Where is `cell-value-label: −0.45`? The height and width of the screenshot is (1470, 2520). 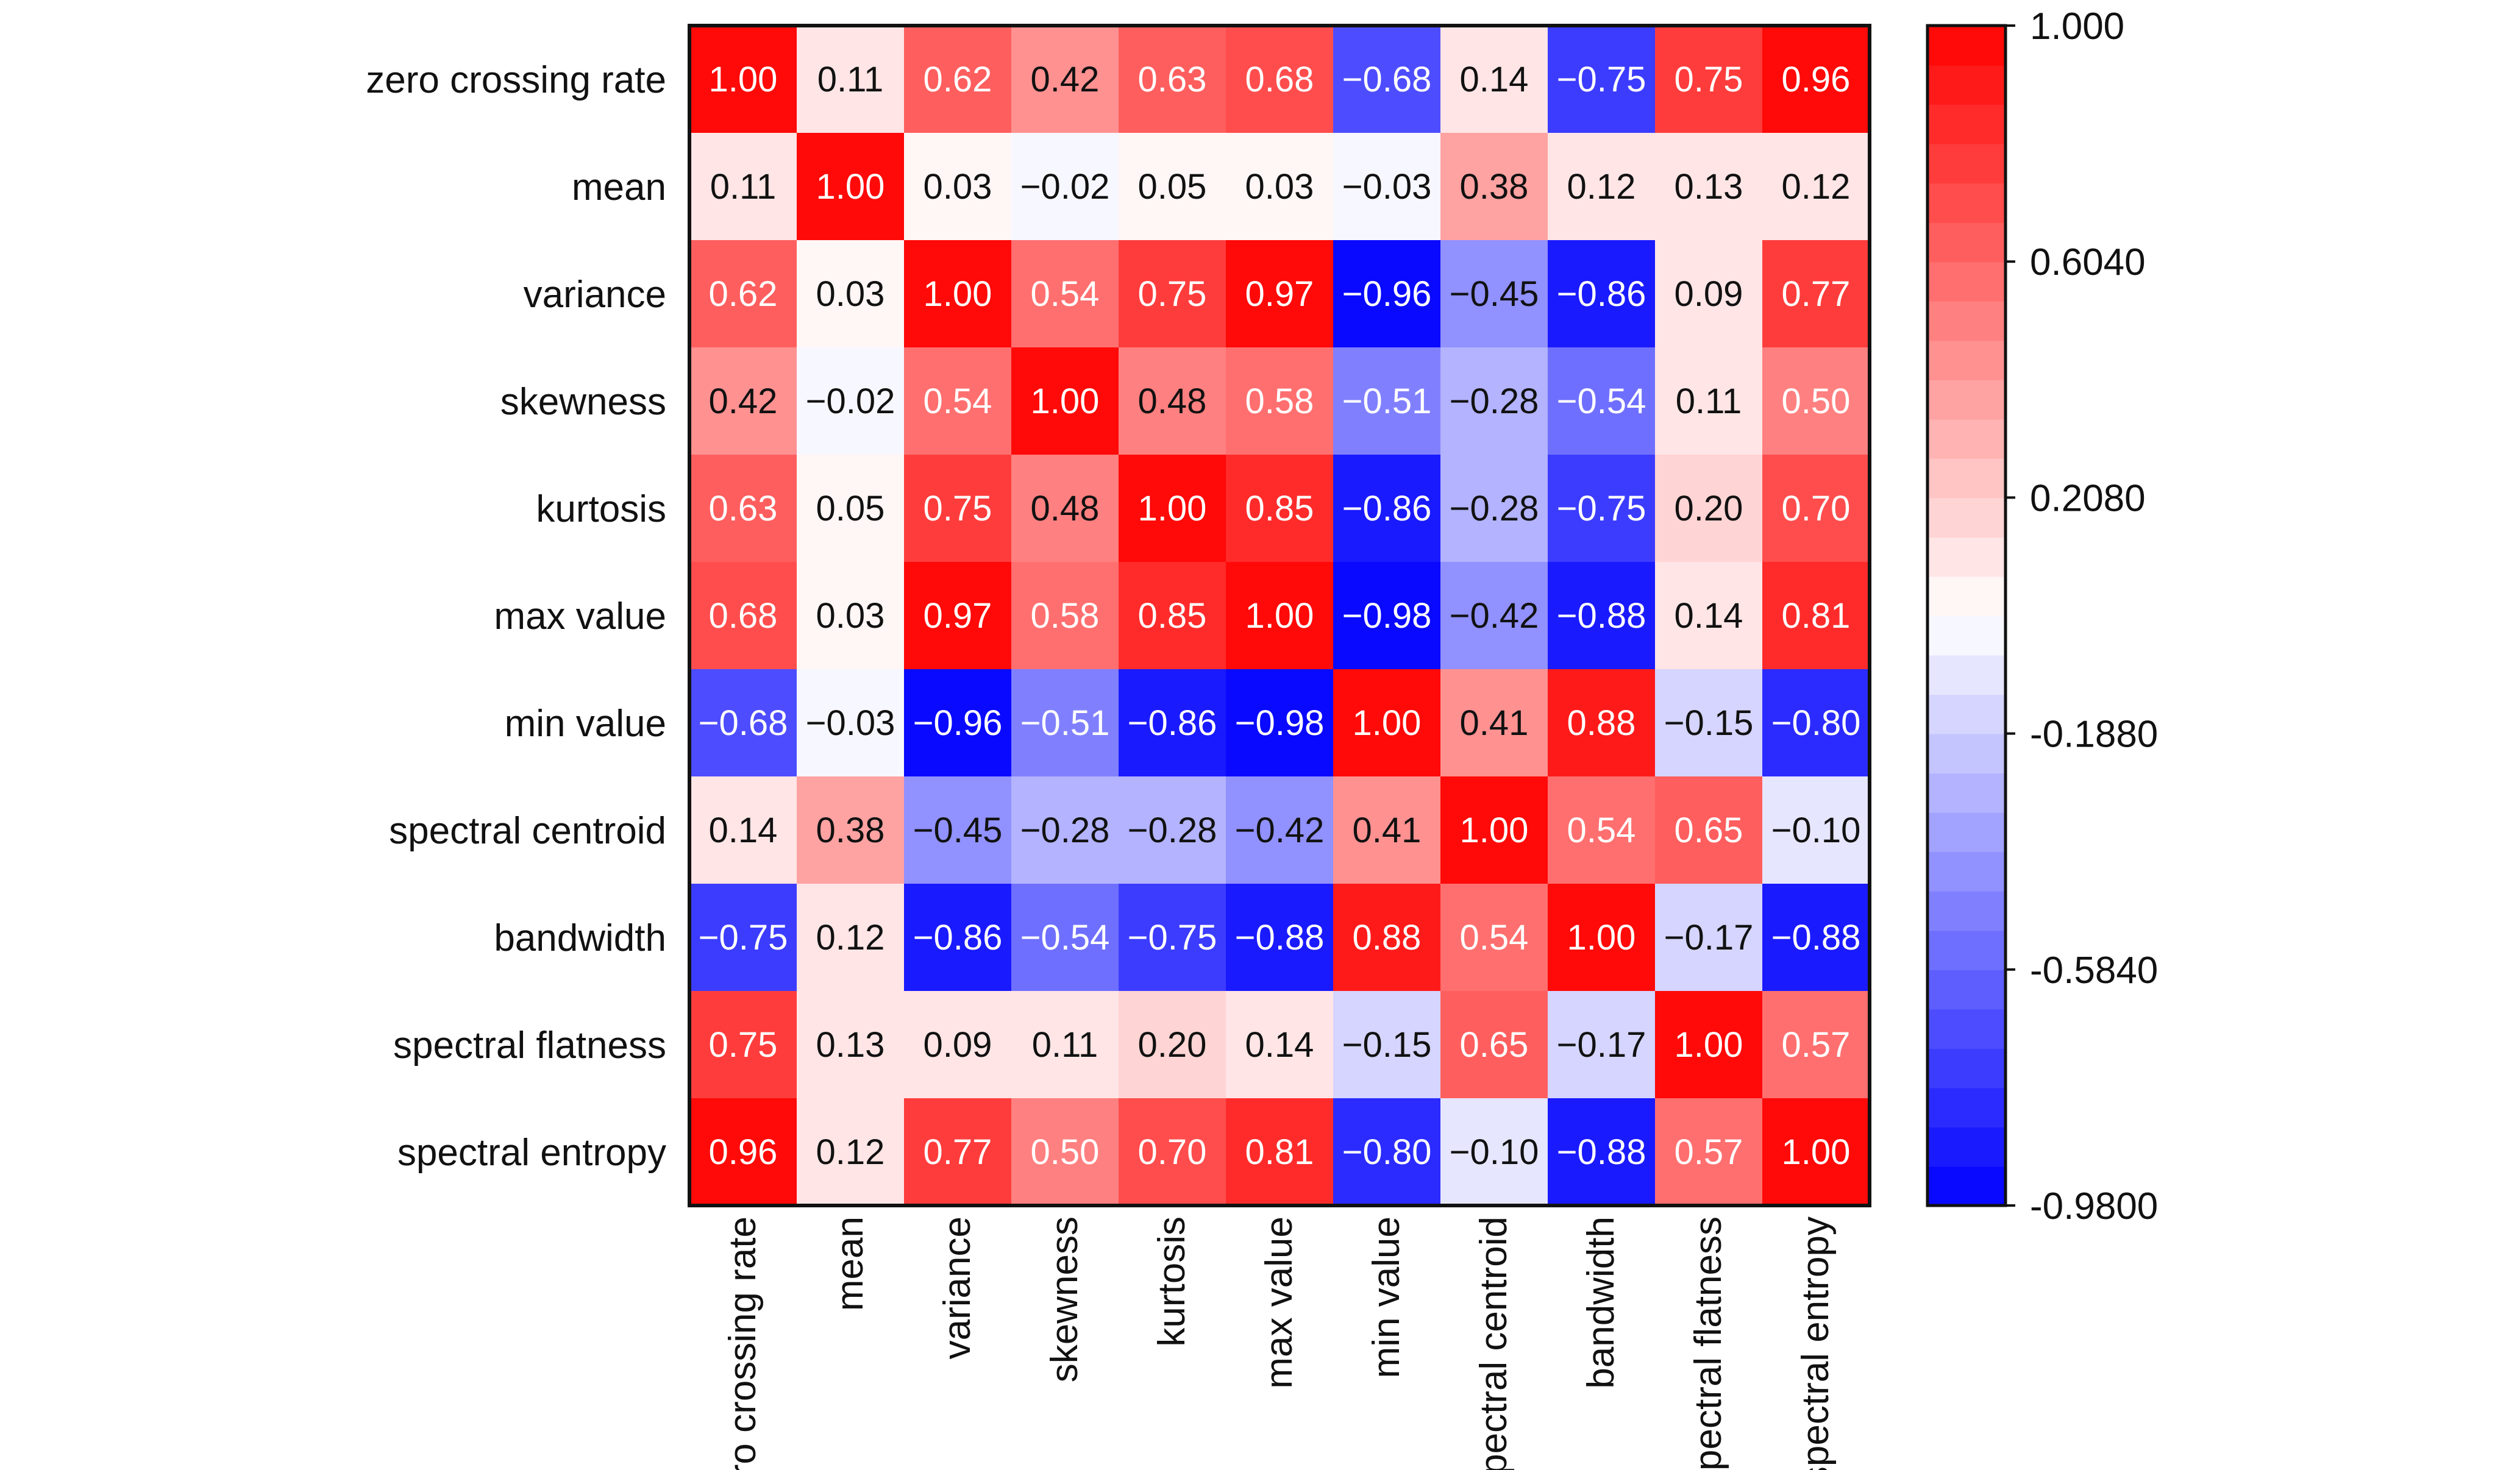 cell-value-label: −0.45 is located at coordinates (958, 830).